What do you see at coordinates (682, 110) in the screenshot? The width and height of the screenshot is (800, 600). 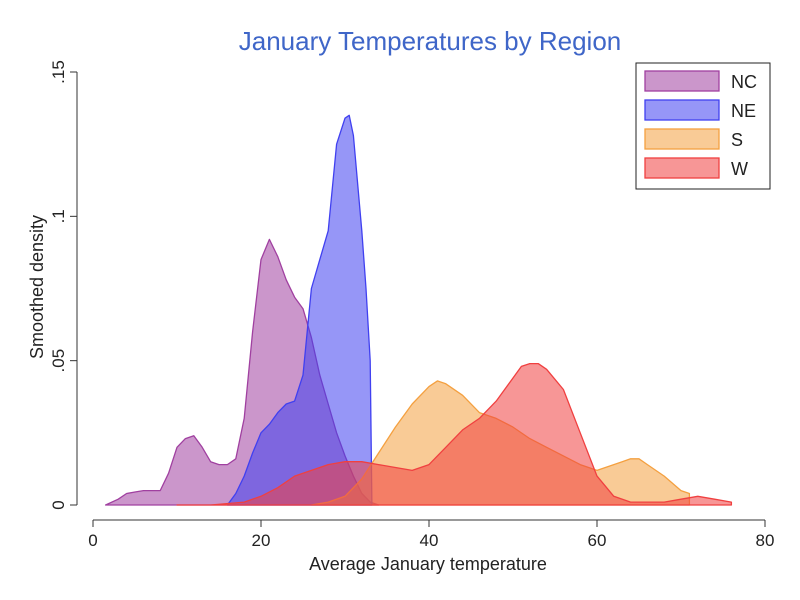 I see `legend-swatch-ne` at bounding box center [682, 110].